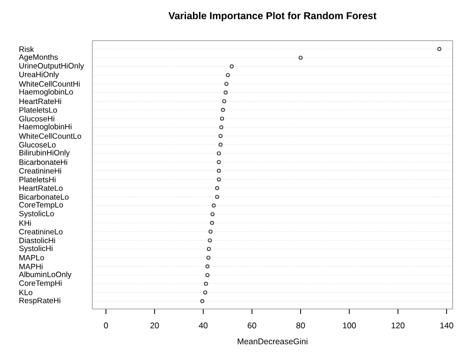  I want to click on x-tick-label: 140, so click(447, 325).